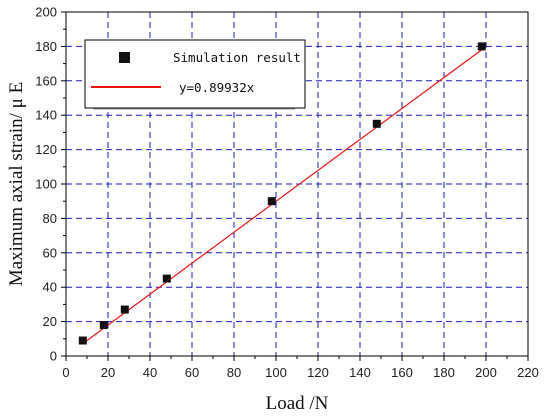  What do you see at coordinates (46, 12) in the screenshot?
I see `y-tick-label-200: 200` at bounding box center [46, 12].